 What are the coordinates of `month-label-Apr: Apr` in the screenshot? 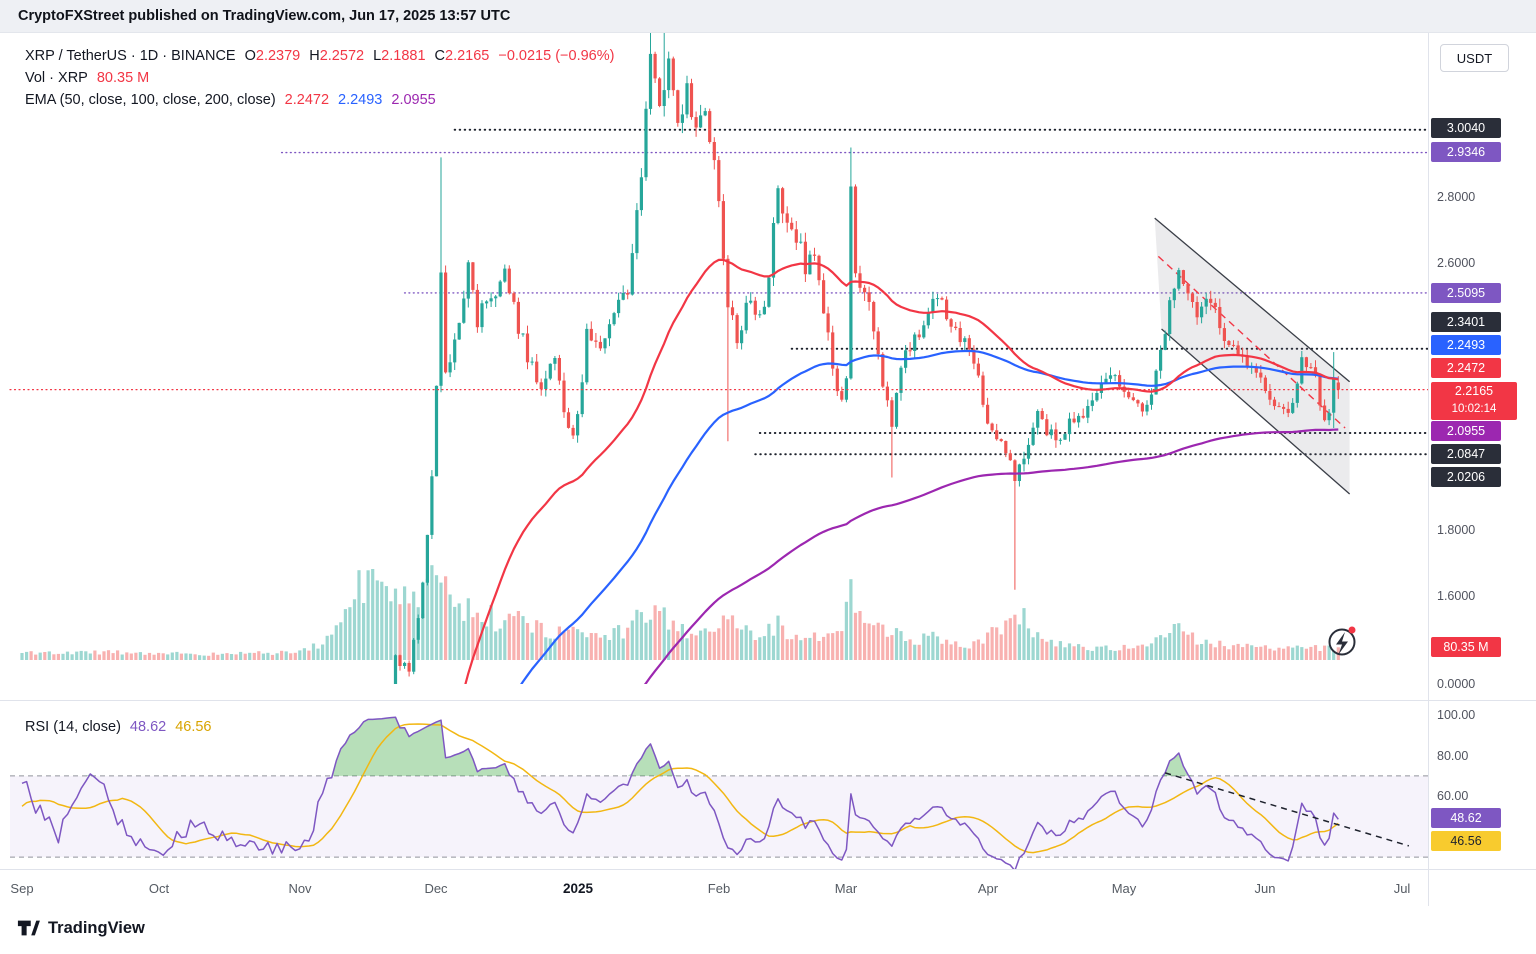 It's located at (988, 888).